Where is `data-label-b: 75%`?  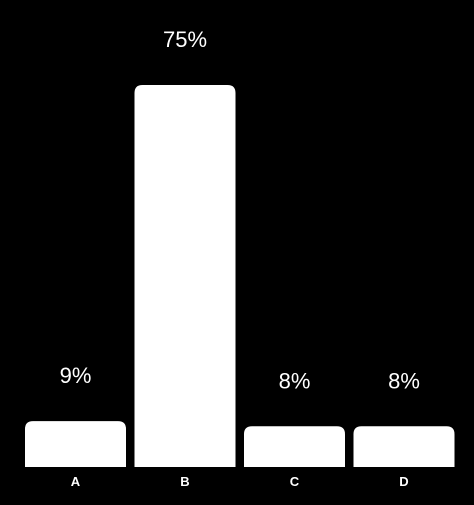 data-label-b: 75% is located at coordinates (185, 39).